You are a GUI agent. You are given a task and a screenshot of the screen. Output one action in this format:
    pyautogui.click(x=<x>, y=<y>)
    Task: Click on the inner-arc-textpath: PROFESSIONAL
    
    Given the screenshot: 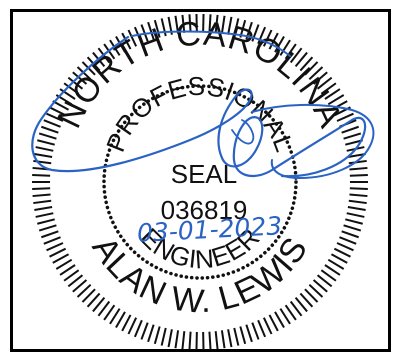 What is the action you would take?
    pyautogui.click(x=199, y=113)
    